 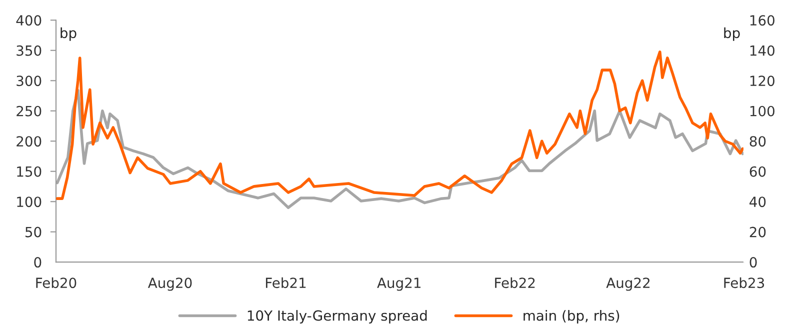 What do you see at coordinates (29, 141) in the screenshot?
I see `y-tick-label: 200` at bounding box center [29, 141].